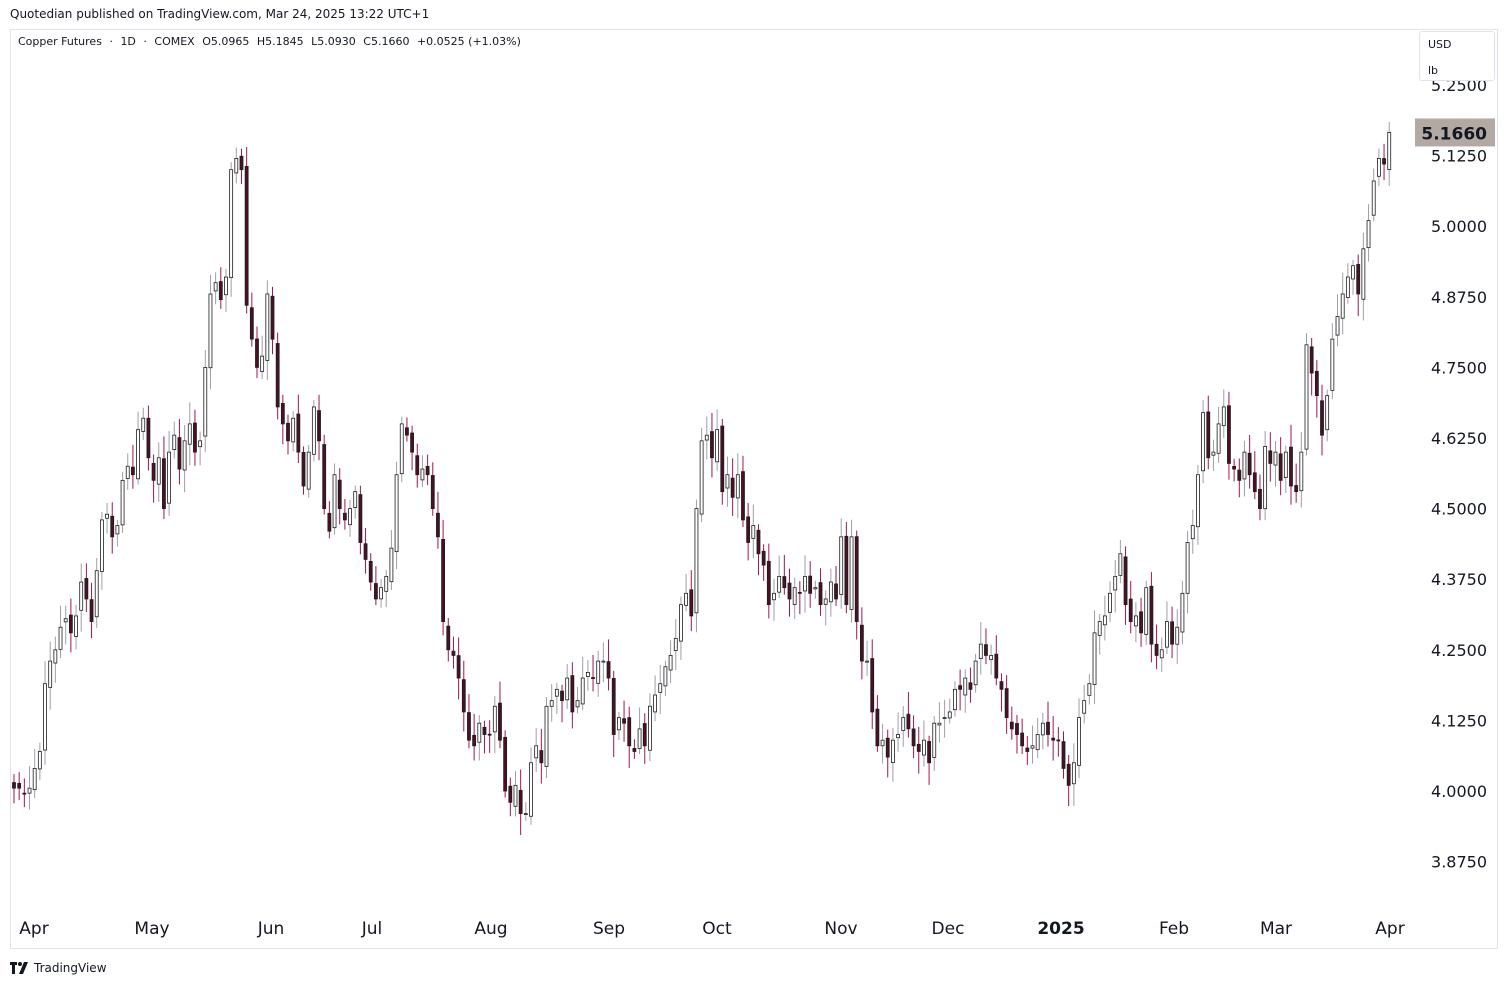 This screenshot has width=1510, height=986. Describe the element at coordinates (33, 929) in the screenshot. I see `time-tick-label: Apr` at that location.